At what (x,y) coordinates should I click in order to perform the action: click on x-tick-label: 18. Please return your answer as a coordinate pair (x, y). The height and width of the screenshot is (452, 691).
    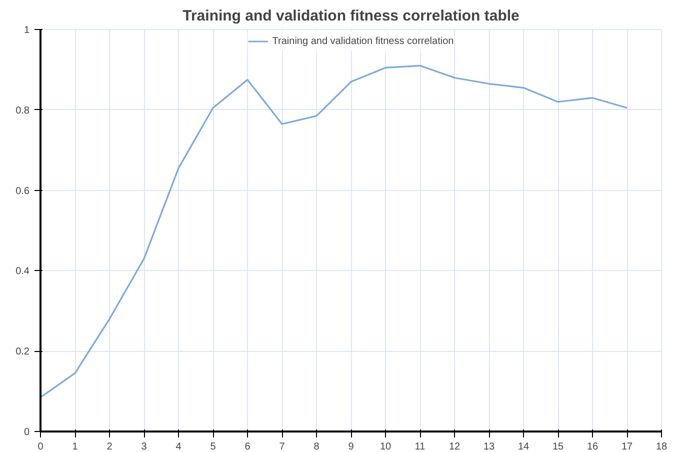
    Looking at the image, I should click on (662, 447).